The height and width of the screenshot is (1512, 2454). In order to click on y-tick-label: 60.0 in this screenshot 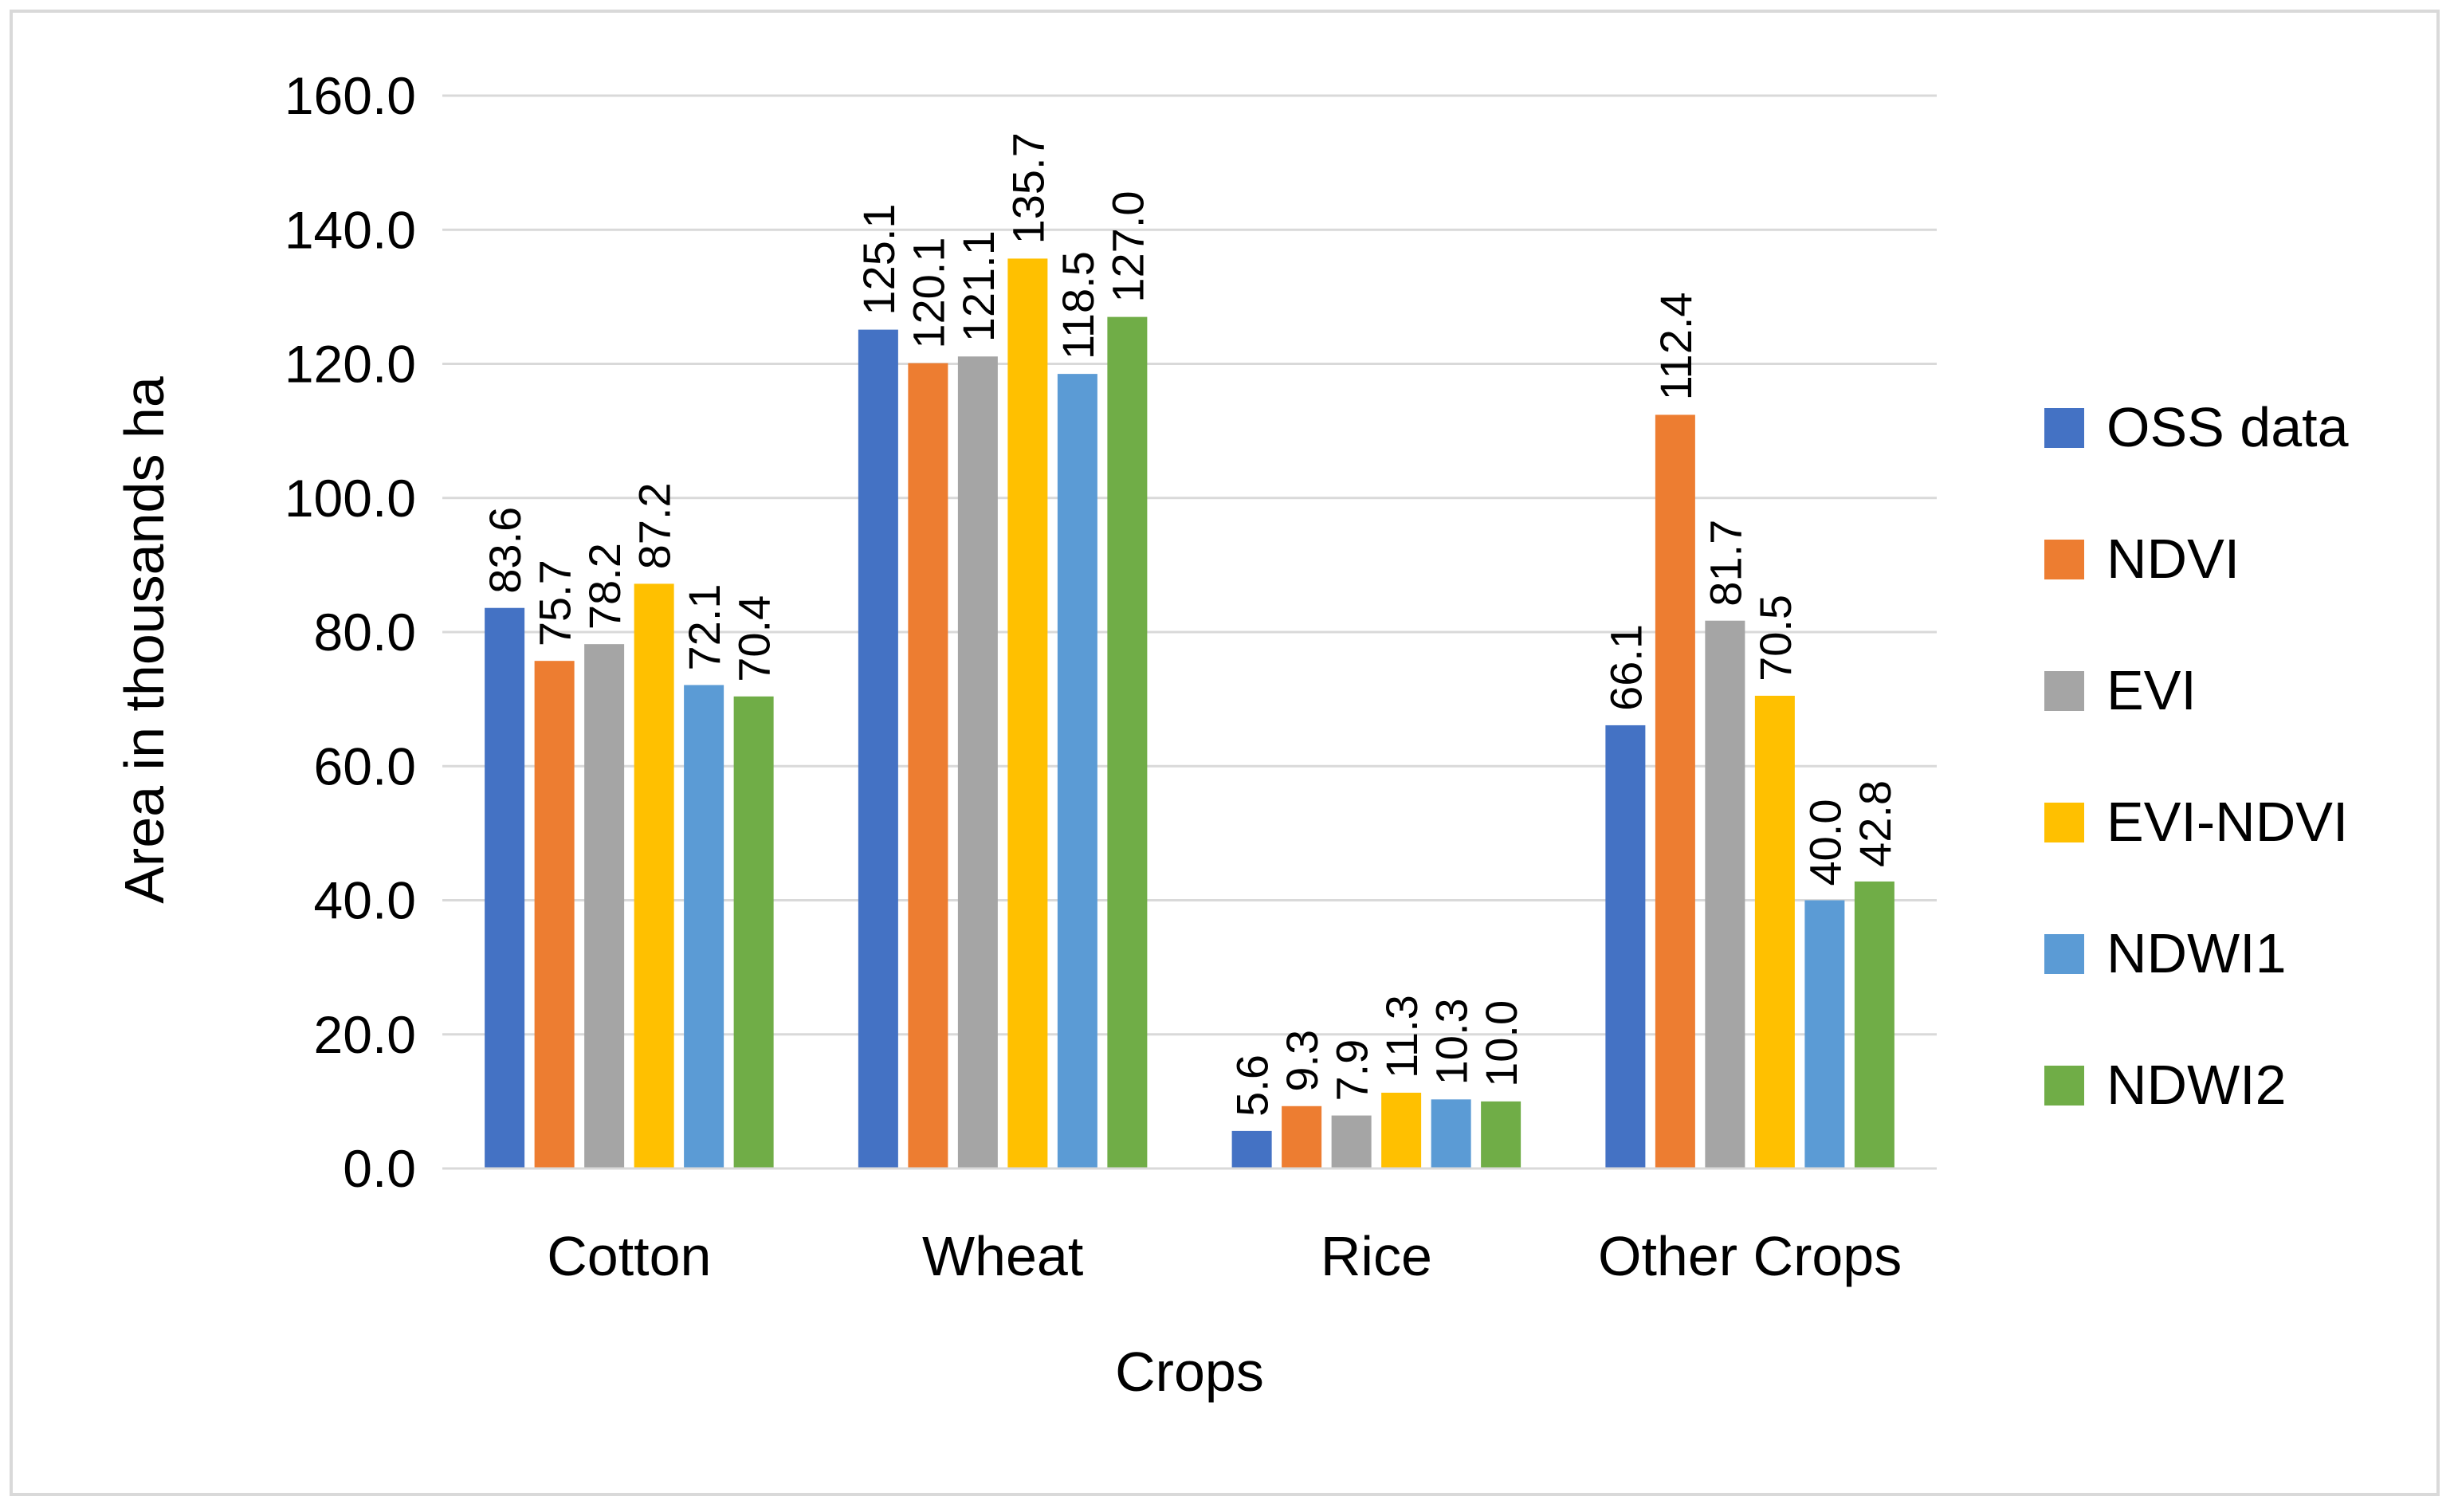, I will do `click(365, 765)`.